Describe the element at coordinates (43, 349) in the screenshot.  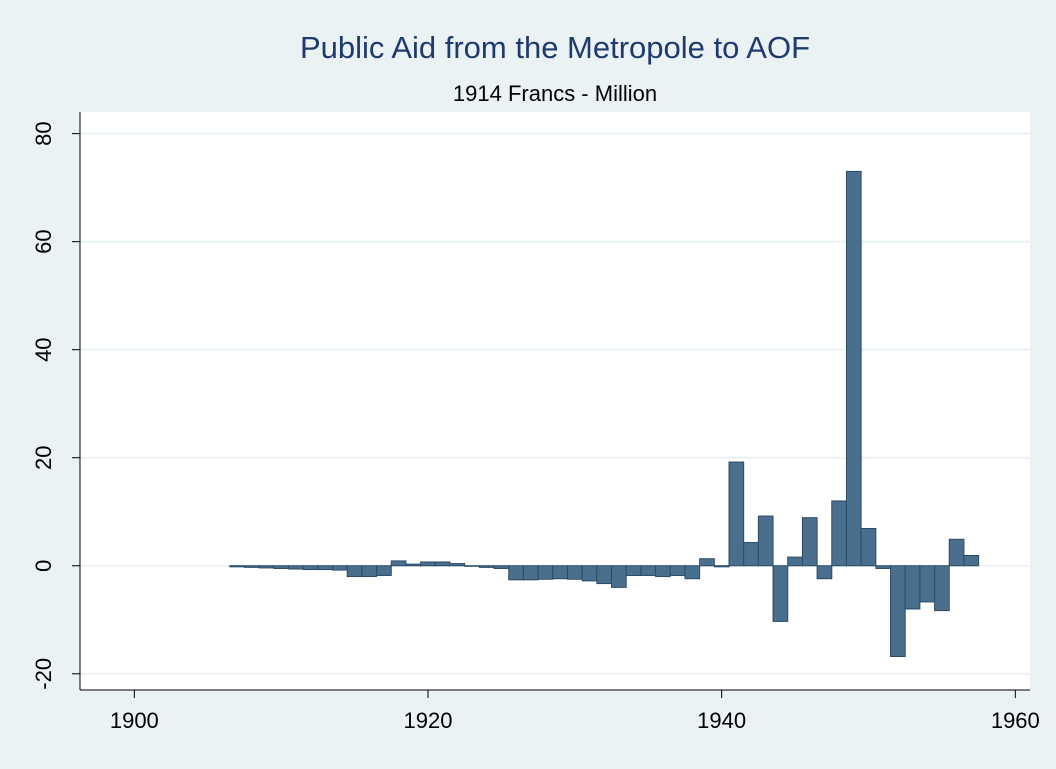
I see `y-tick-label: 40` at that location.